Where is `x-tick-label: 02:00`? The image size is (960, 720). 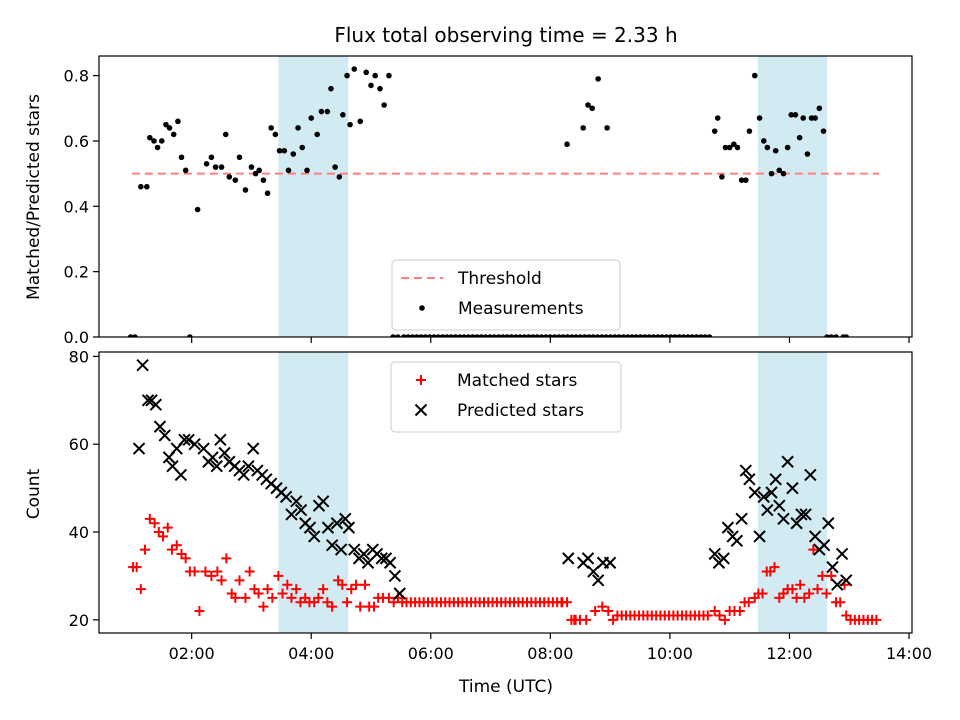 x-tick-label: 02:00 is located at coordinates (192, 653).